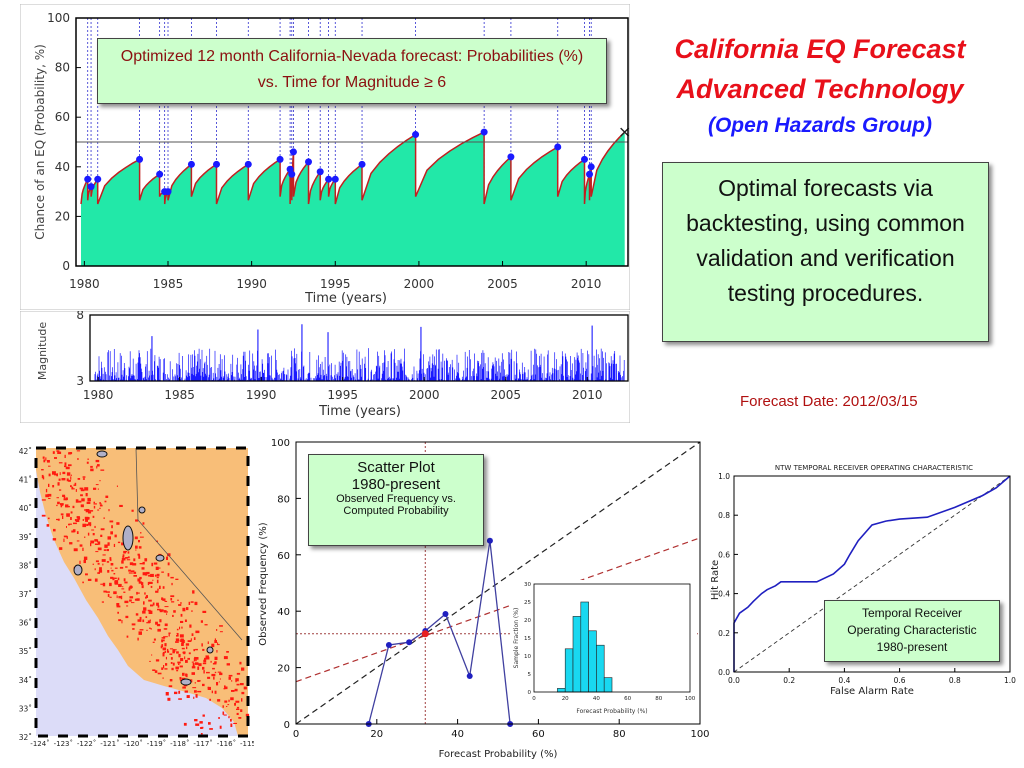 The height and width of the screenshot is (768, 1024). What do you see at coordinates (527, 621) in the screenshot?
I see `inset-y-tick-label: 20` at bounding box center [527, 621].